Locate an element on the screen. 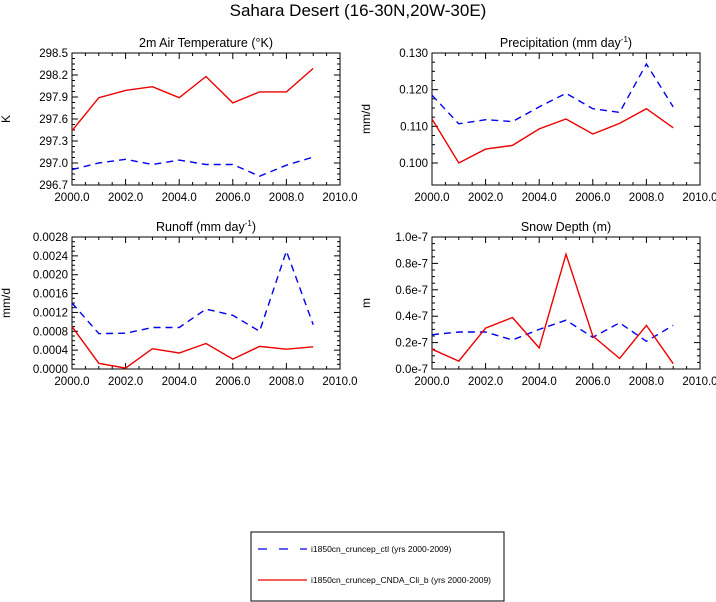 The height and width of the screenshot is (602, 716). y-tick-label: 0.0000 is located at coordinates (50, 370).